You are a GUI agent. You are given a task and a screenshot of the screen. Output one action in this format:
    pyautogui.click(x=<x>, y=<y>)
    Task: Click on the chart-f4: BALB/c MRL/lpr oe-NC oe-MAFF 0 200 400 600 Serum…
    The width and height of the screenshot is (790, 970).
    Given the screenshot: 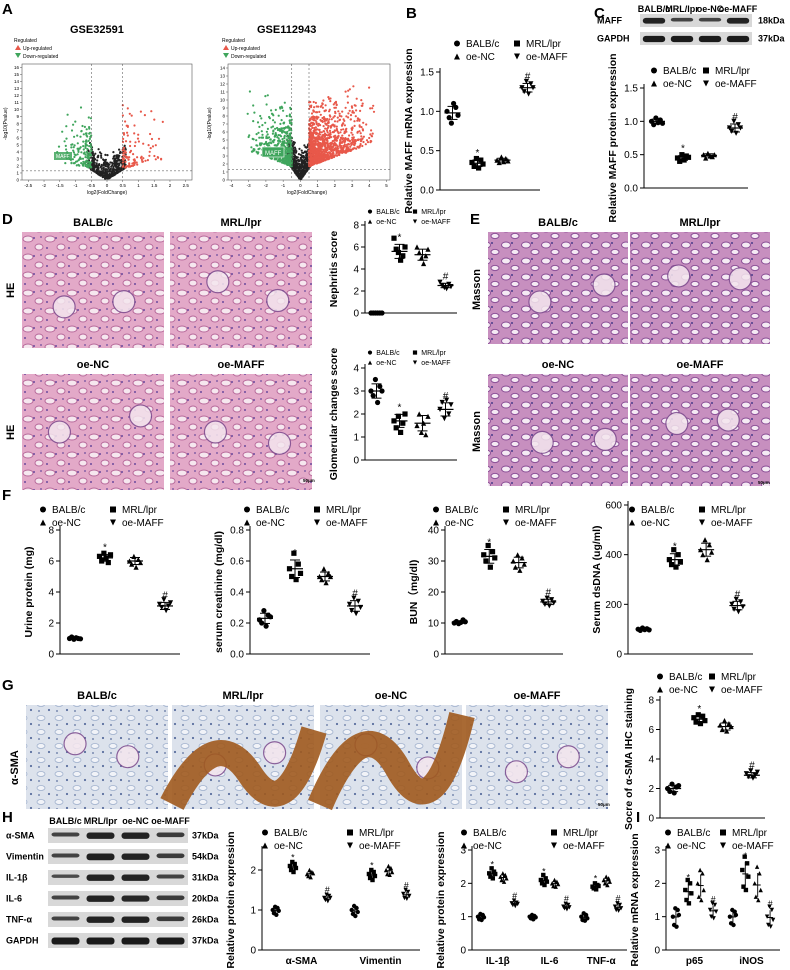 What is the action you would take?
    pyautogui.click(x=672, y=581)
    